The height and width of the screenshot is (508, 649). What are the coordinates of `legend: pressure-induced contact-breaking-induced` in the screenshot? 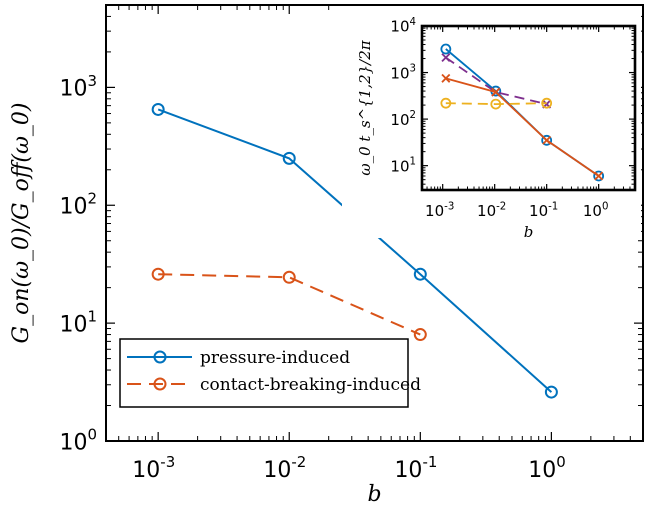 It's located at (270, 373).